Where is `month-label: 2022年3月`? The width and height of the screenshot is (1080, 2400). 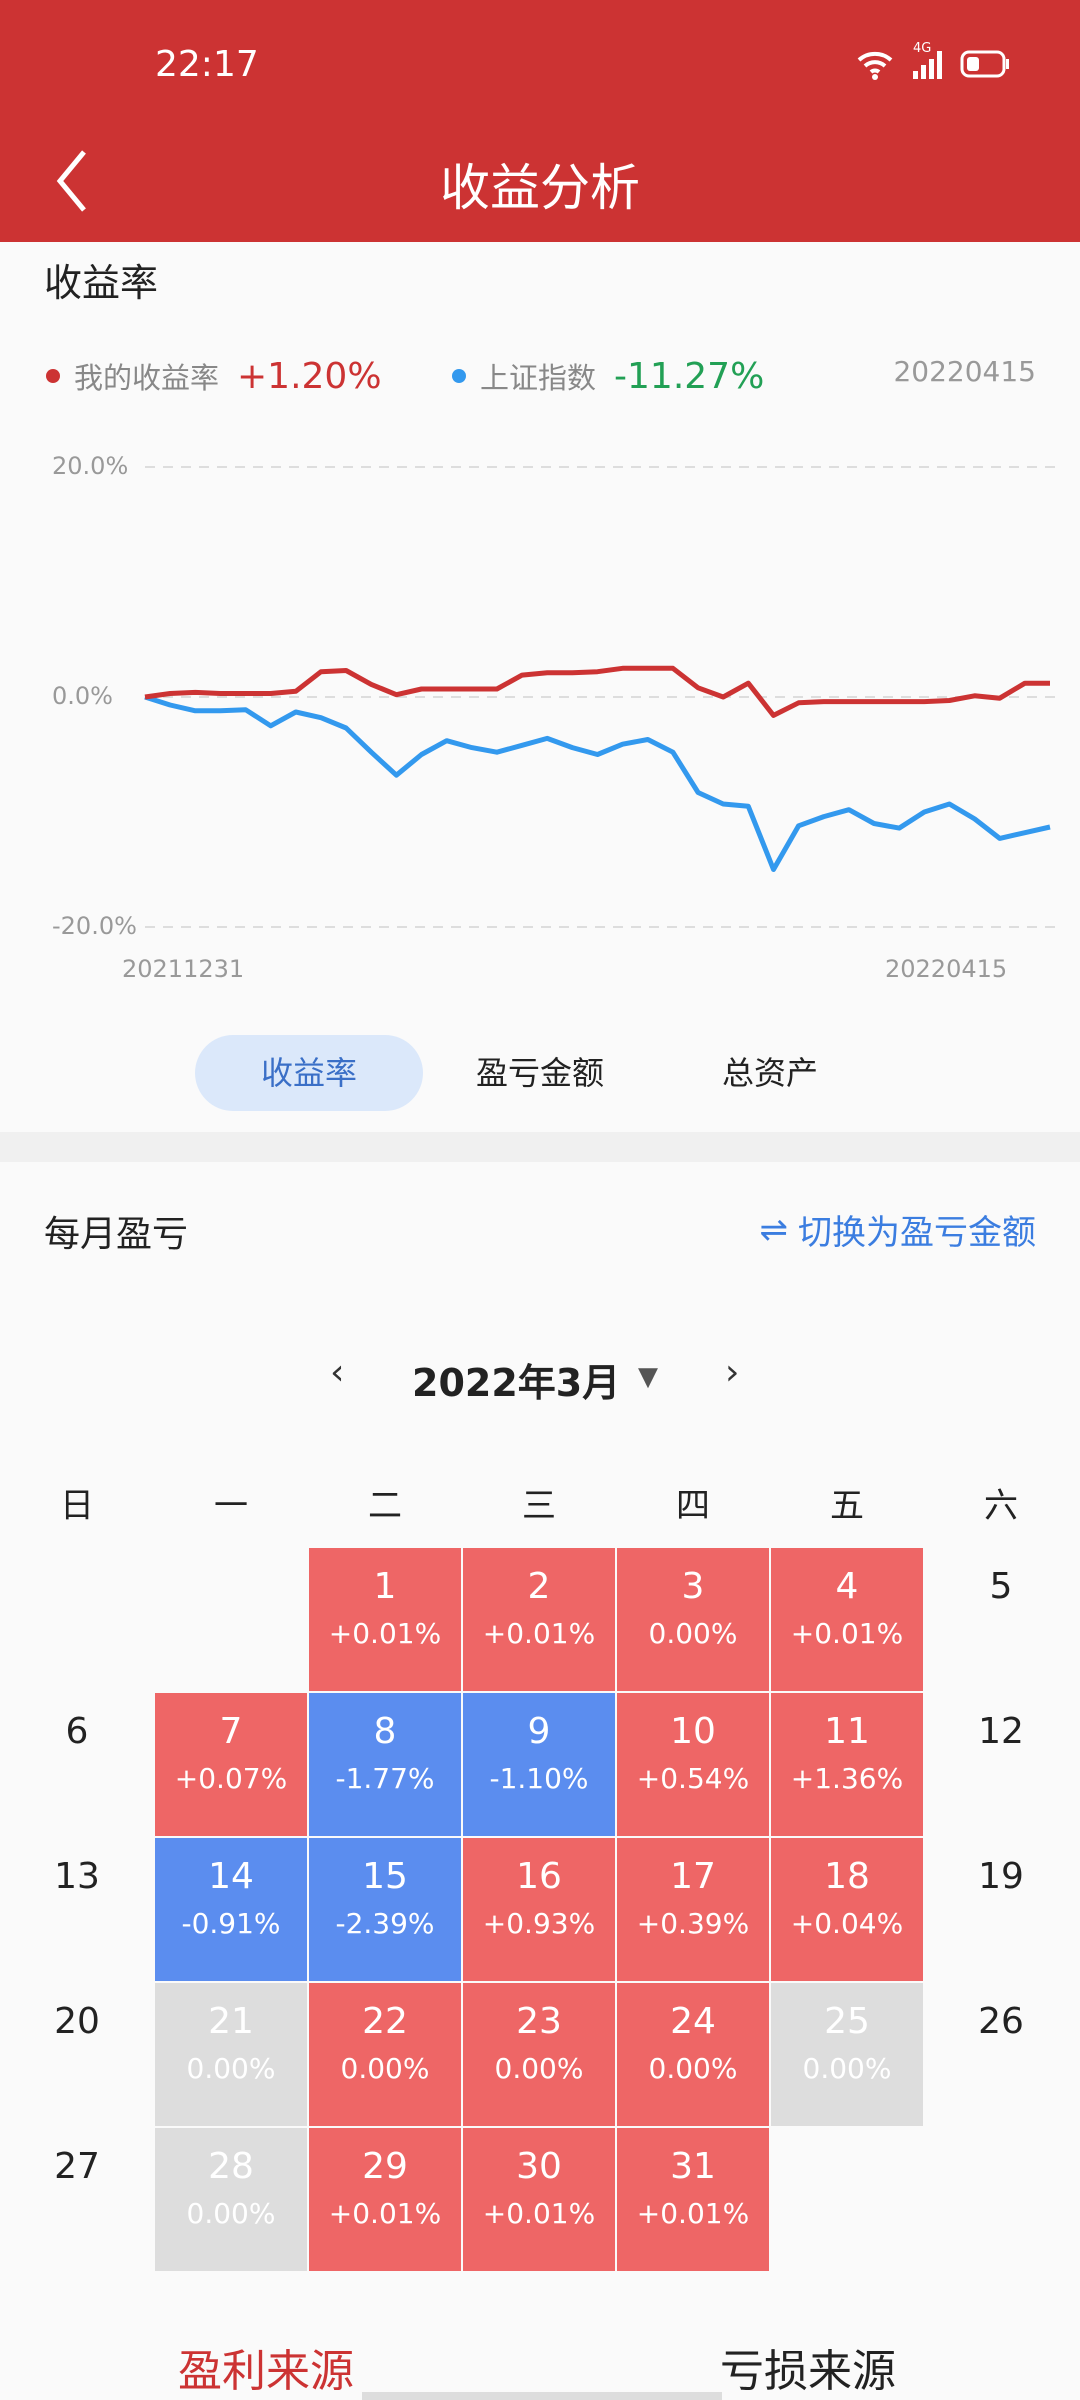 month-label: 2022年3月 is located at coordinates (516, 1383).